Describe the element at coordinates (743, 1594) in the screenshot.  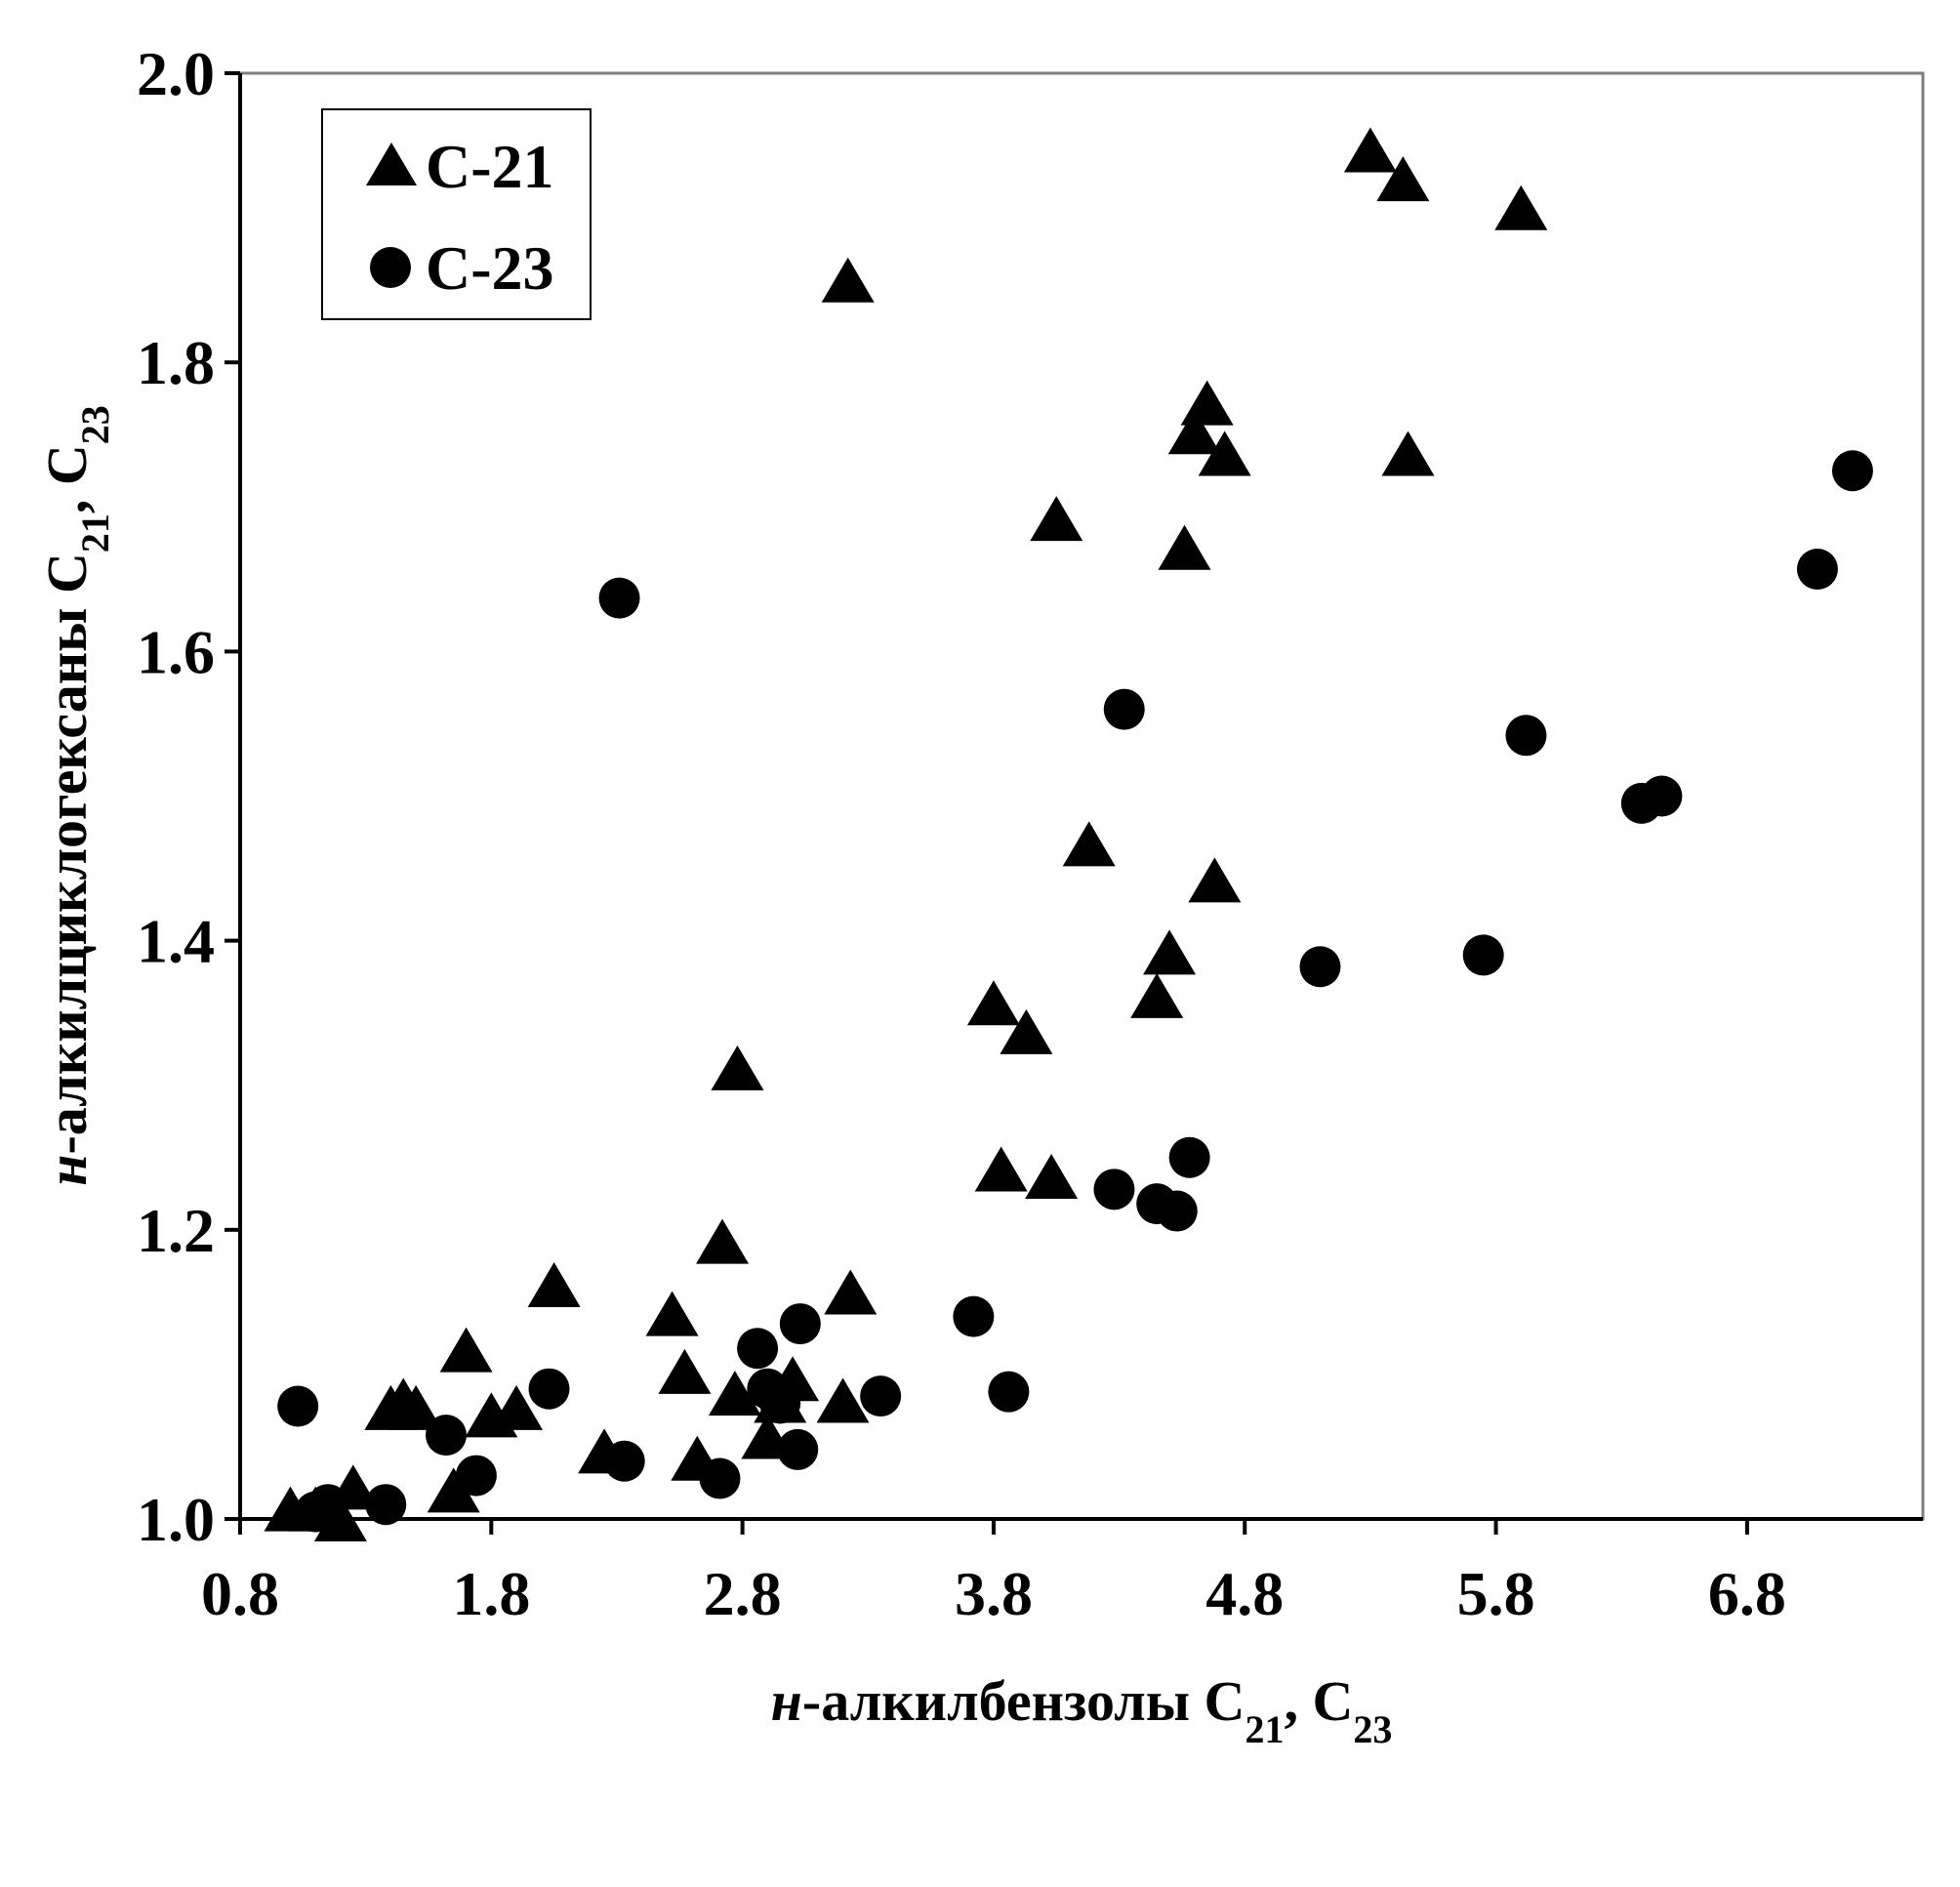
I see `x-tick-label: 2.8` at that location.